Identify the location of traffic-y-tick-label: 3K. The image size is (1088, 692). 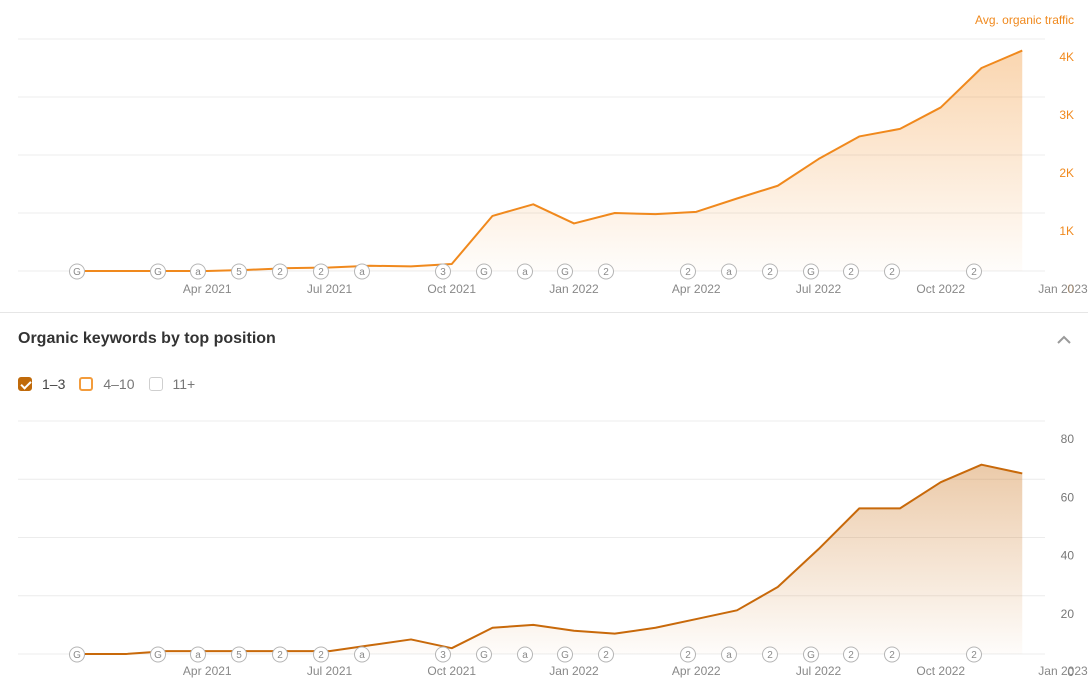
(1066, 115).